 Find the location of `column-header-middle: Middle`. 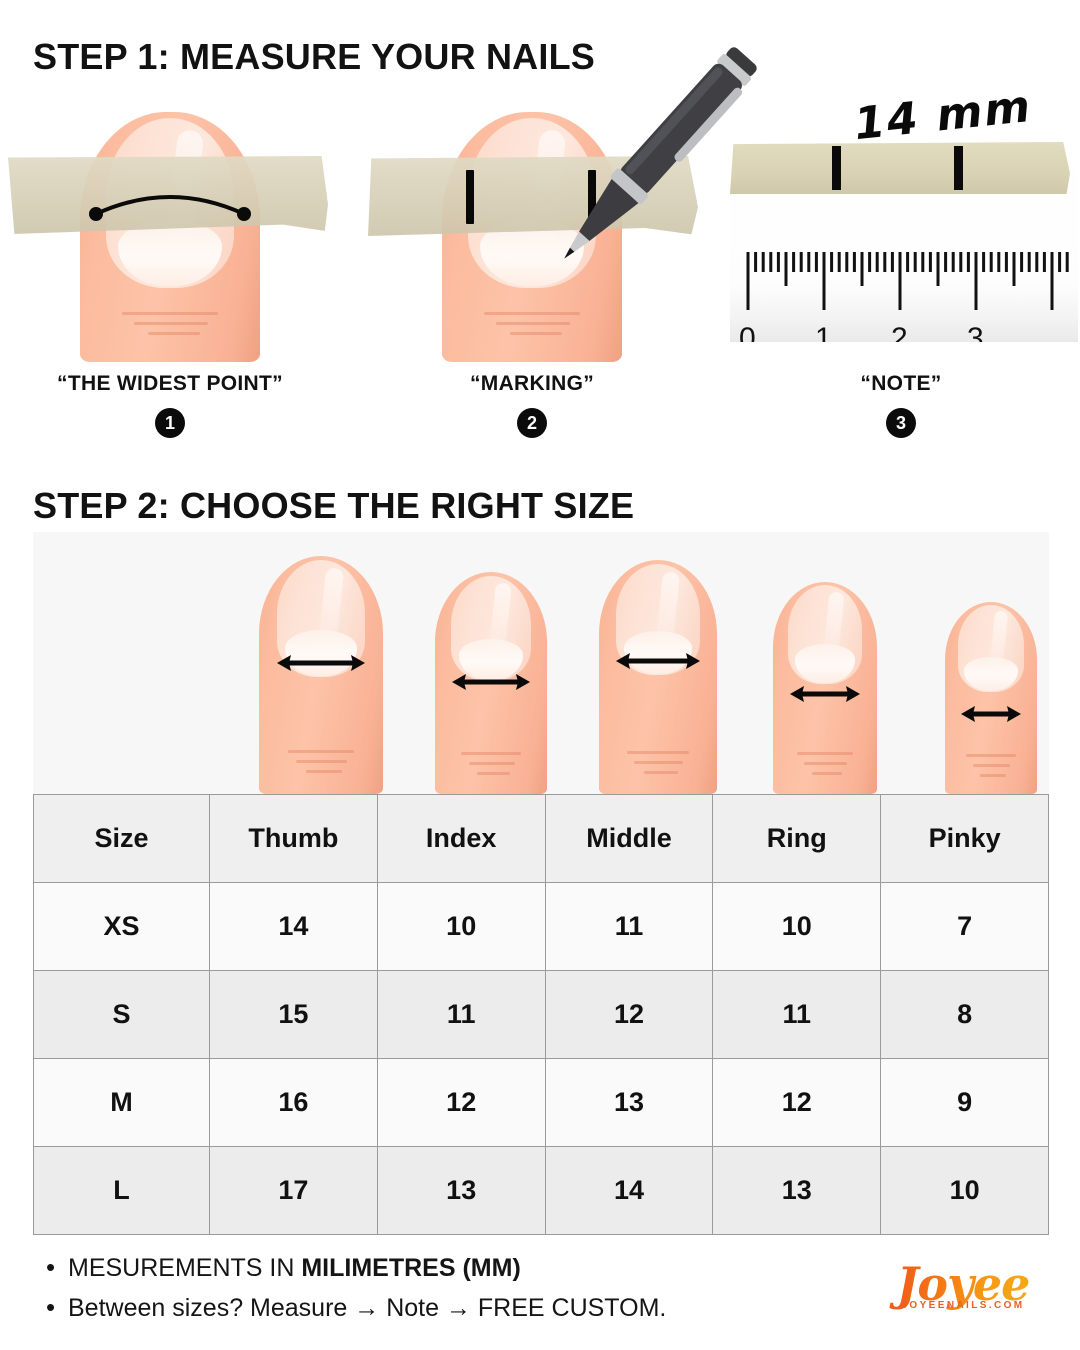

column-header-middle: Middle is located at coordinates (629, 838).